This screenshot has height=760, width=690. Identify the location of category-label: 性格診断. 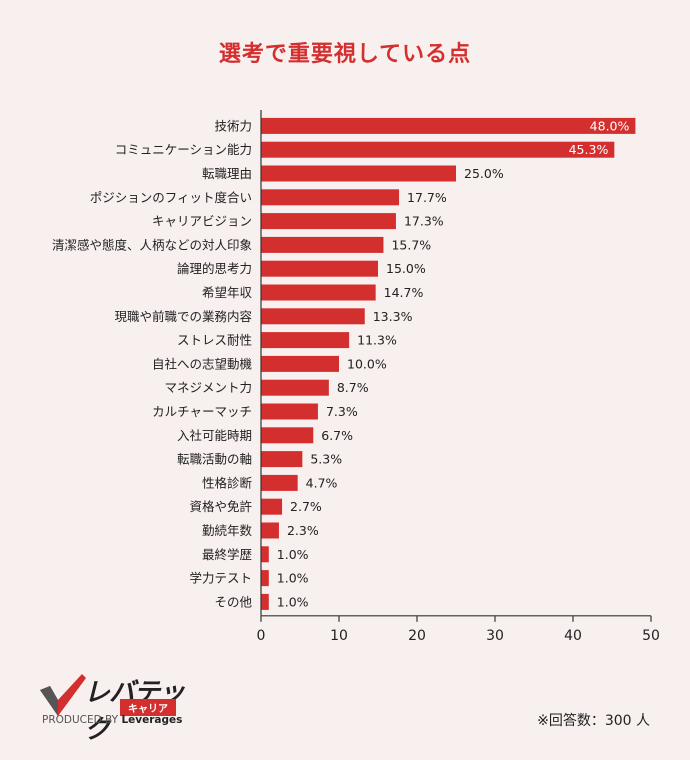
(227, 482).